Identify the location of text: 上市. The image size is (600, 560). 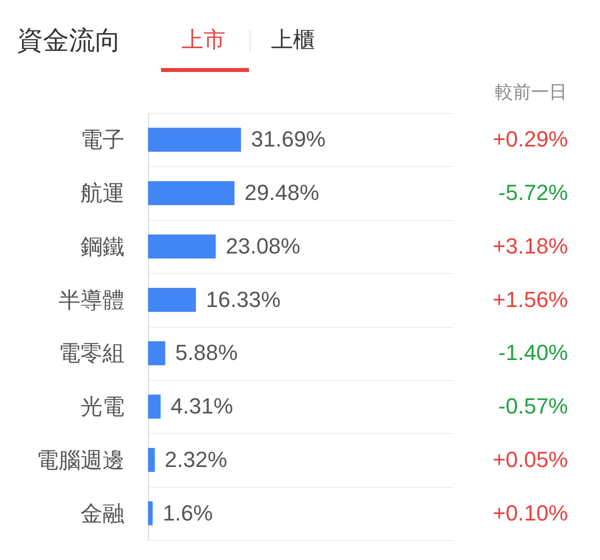
(204, 39).